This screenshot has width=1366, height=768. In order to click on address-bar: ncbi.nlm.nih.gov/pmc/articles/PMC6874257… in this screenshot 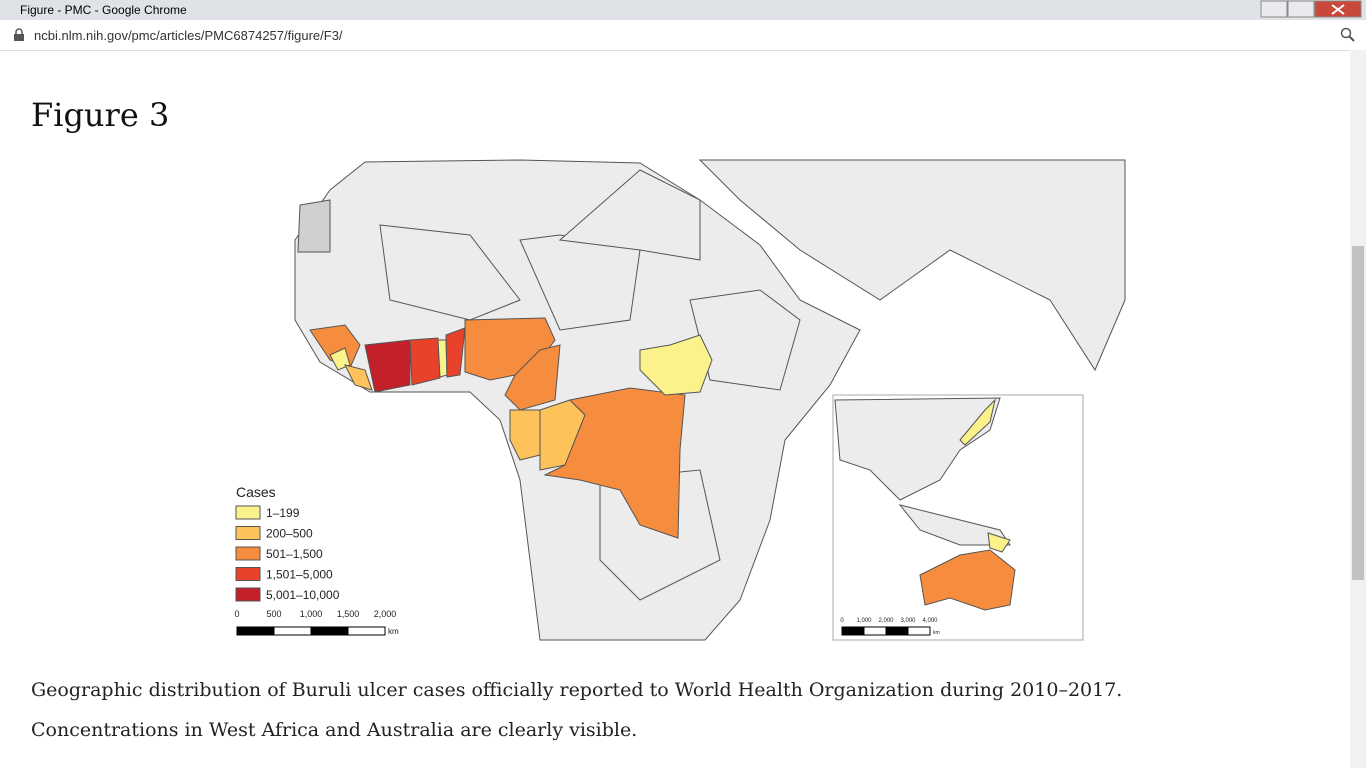, I will do `click(683, 35)`.